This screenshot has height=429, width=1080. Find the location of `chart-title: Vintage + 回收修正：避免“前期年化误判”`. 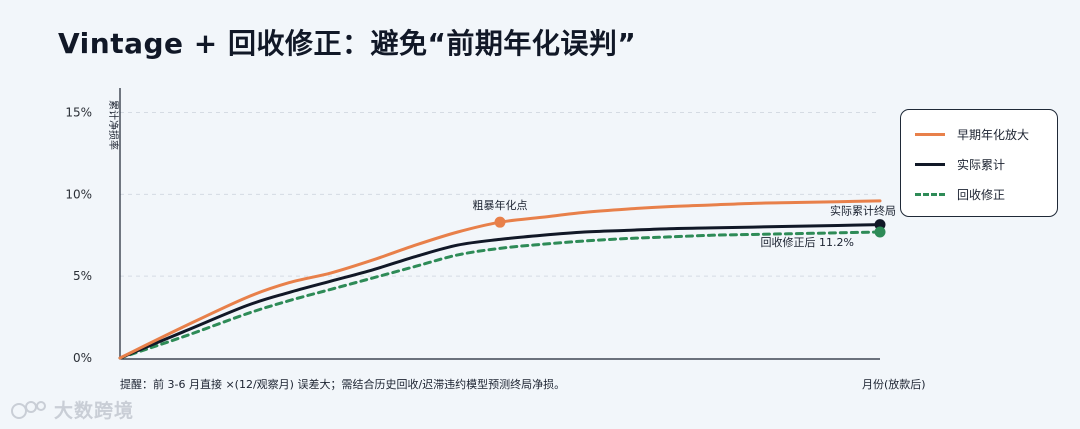

chart-title: Vintage + 回收修正：避免“前期年化误判” is located at coordinates (347, 43).